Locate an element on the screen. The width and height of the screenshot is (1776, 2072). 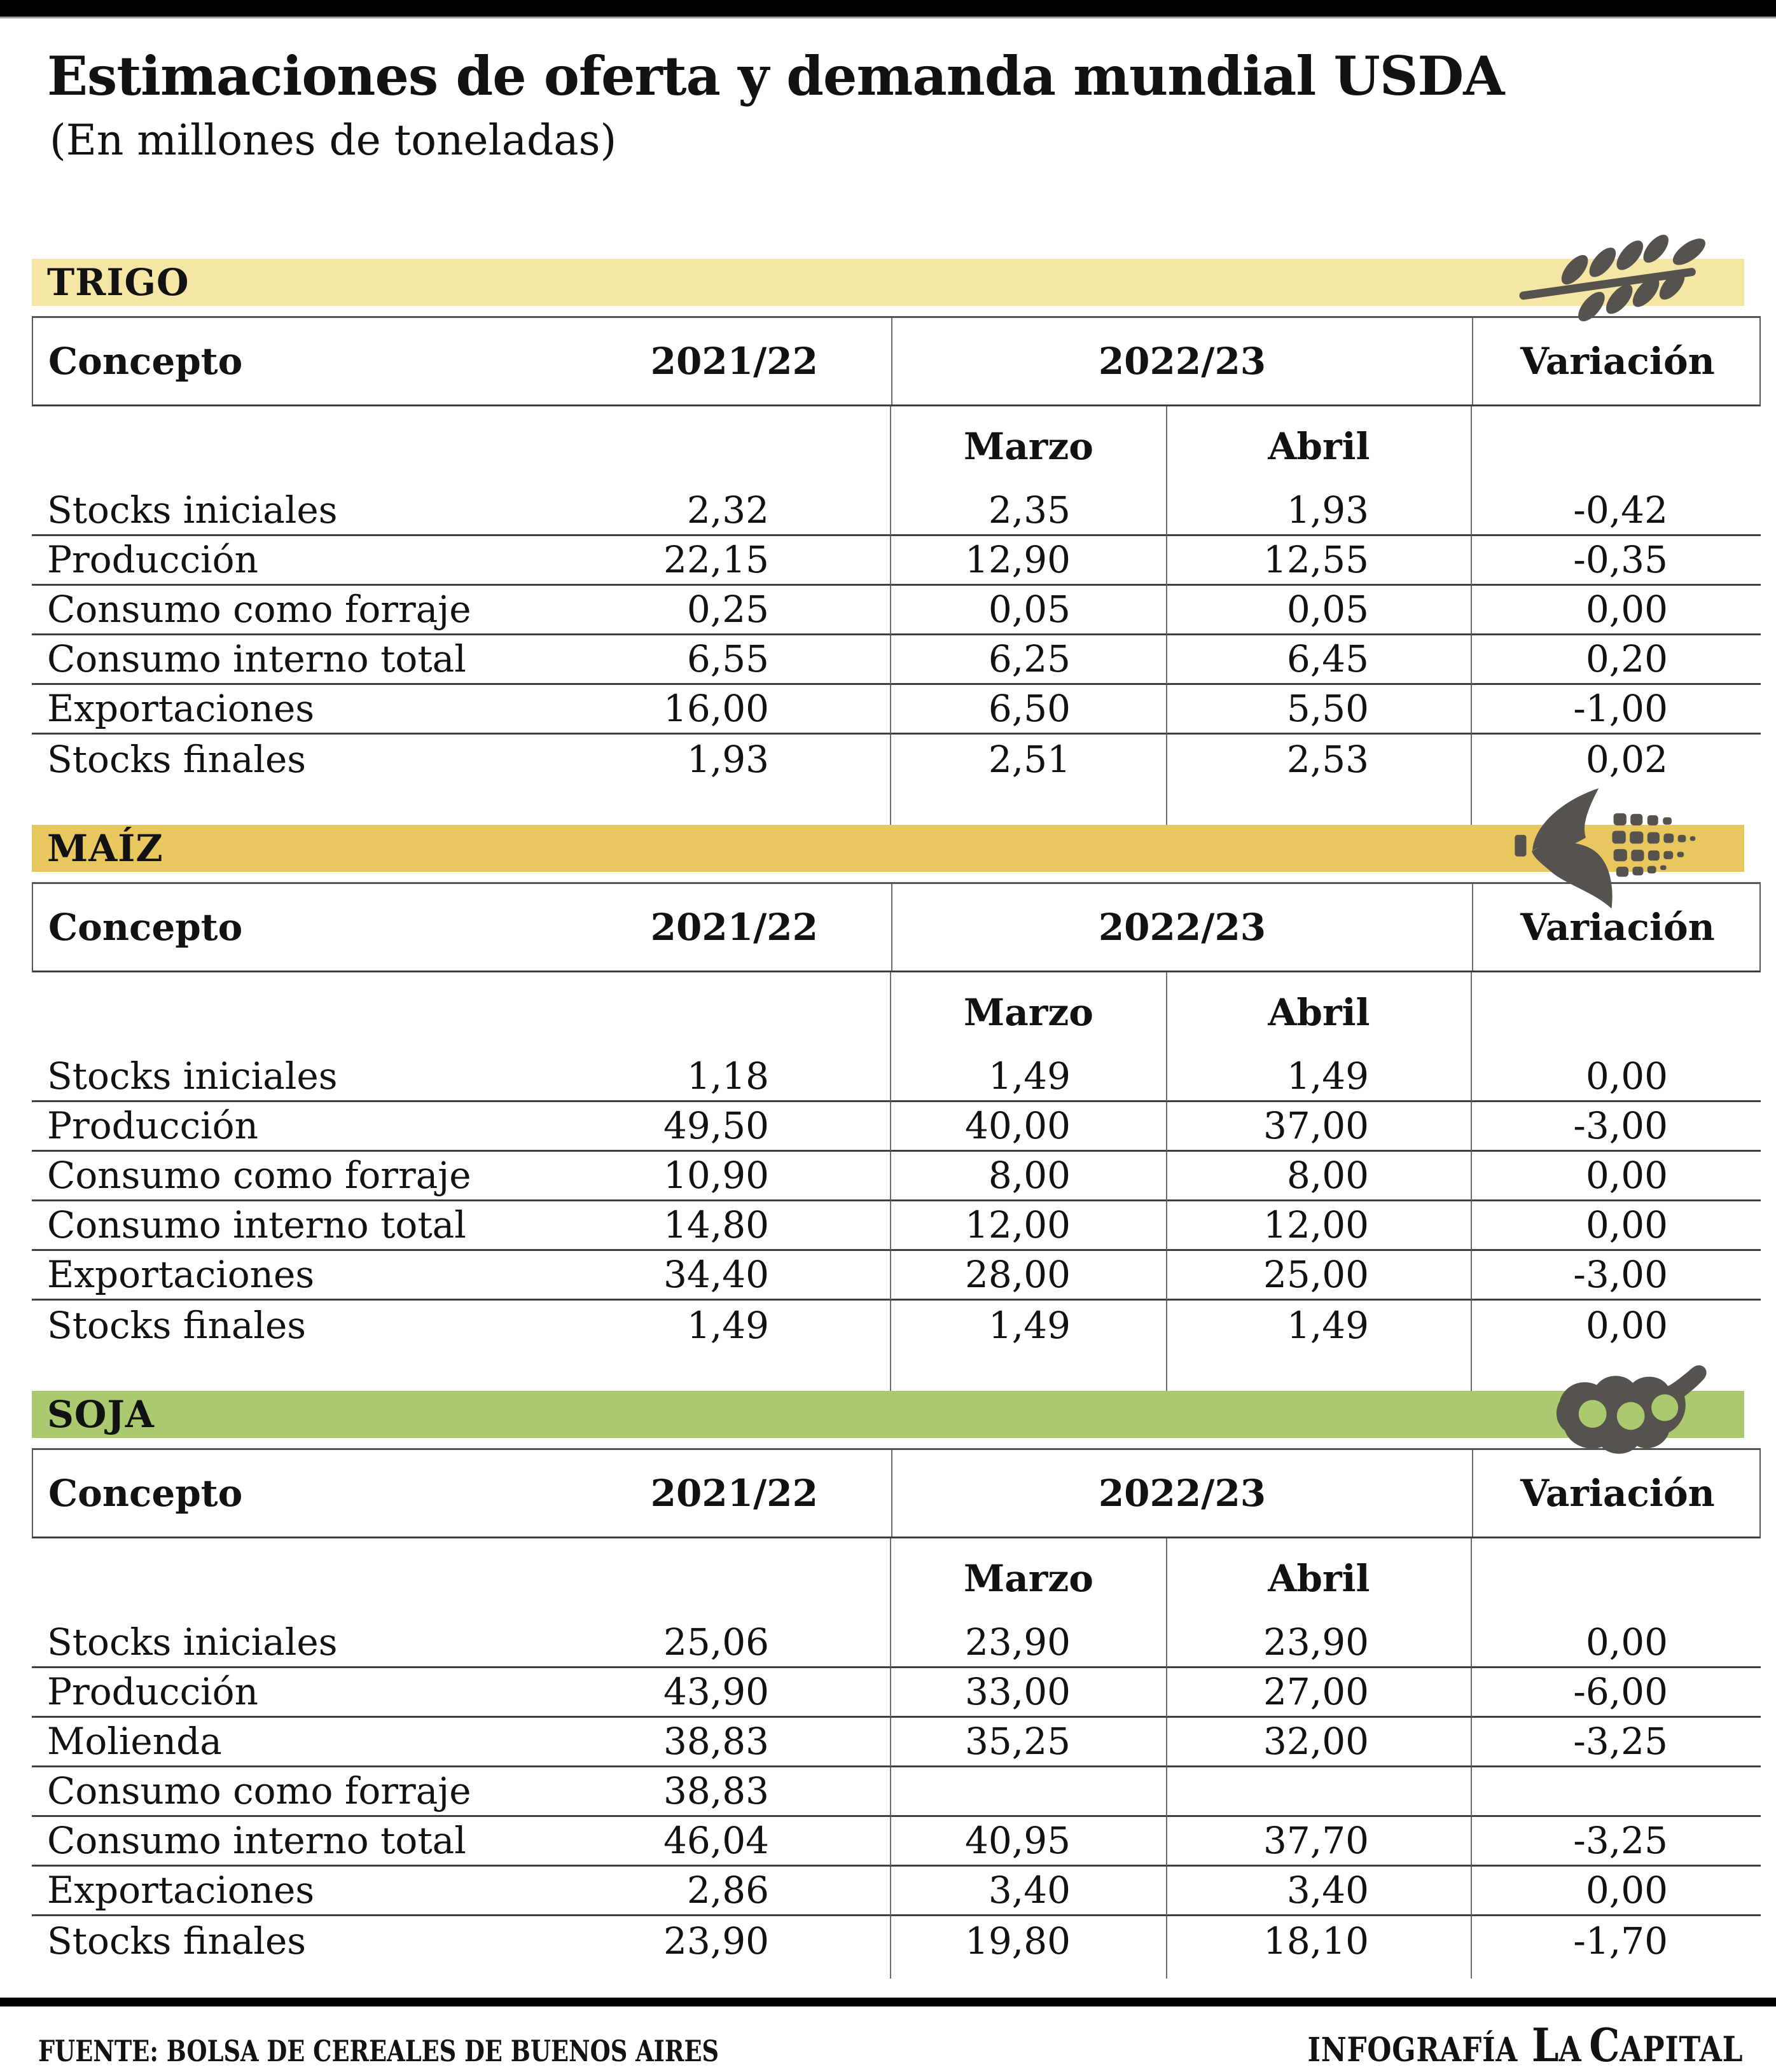
value-abril: 2,53 is located at coordinates (1319, 759).